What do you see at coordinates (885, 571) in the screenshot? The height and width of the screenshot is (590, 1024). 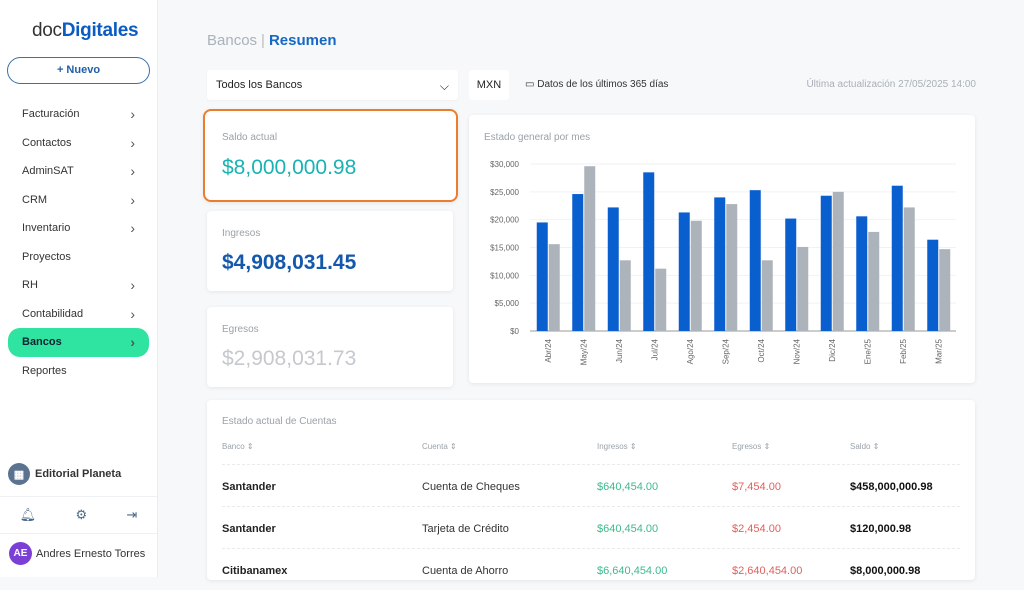 I see `cell: $8,000,000.98` at bounding box center [885, 571].